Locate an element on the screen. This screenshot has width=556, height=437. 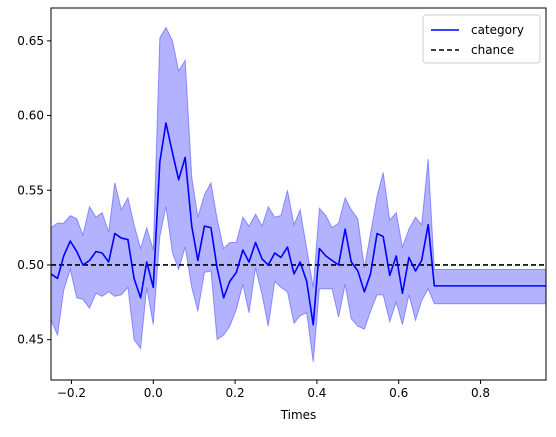
legend: category chance is located at coordinates (481, 39).